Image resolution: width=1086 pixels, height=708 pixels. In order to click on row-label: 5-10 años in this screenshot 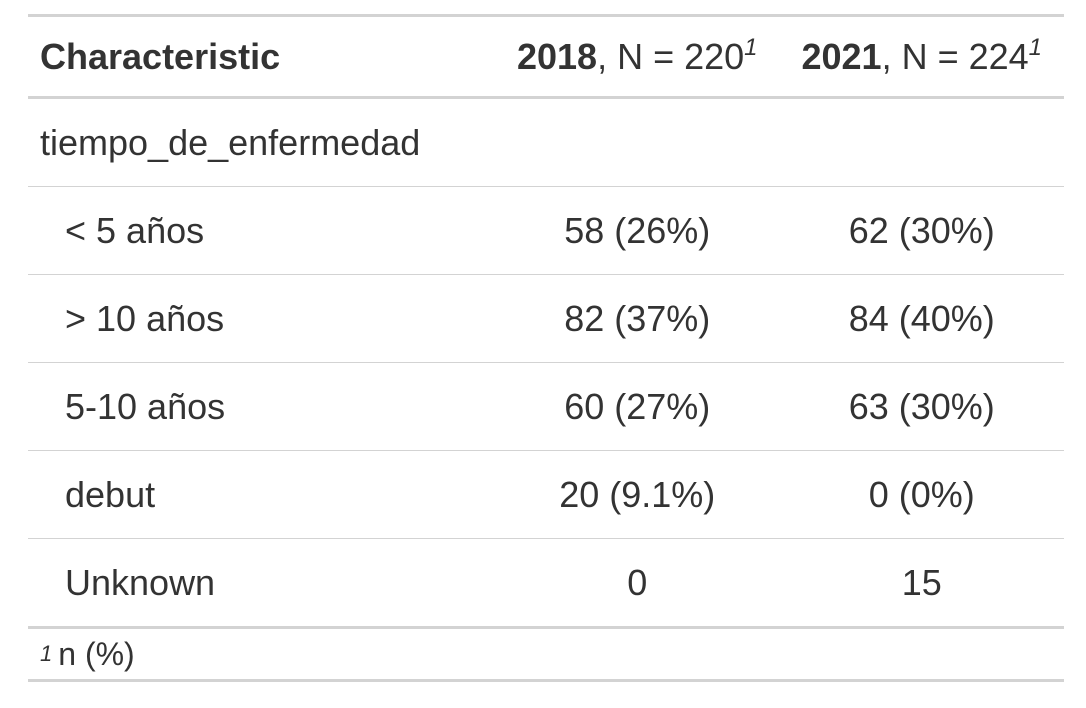, I will do `click(261, 406)`.